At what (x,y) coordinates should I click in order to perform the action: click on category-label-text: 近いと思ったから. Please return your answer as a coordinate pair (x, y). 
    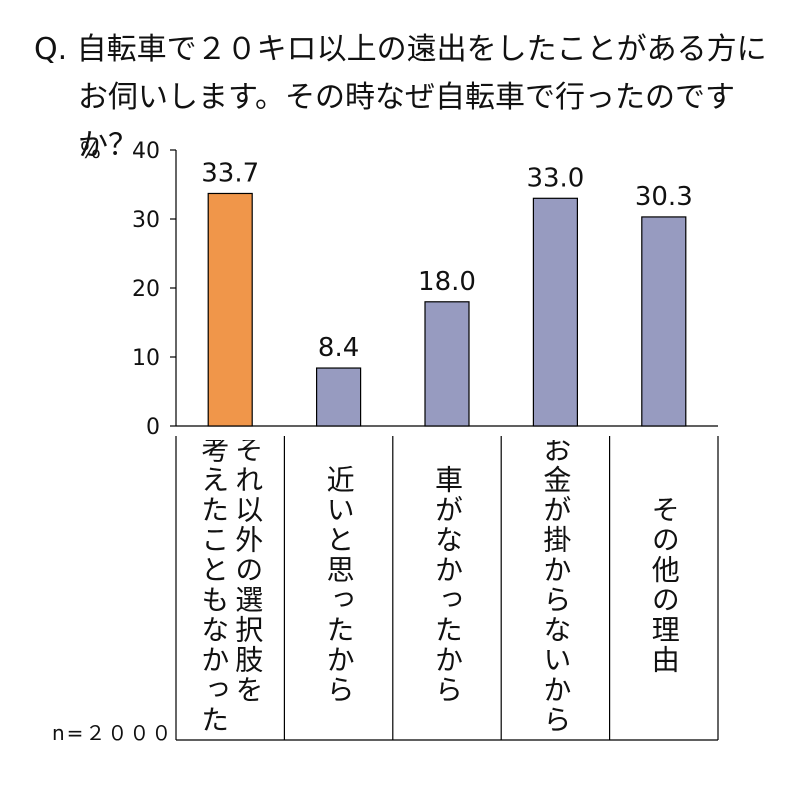
    Looking at the image, I should click on (339, 585).